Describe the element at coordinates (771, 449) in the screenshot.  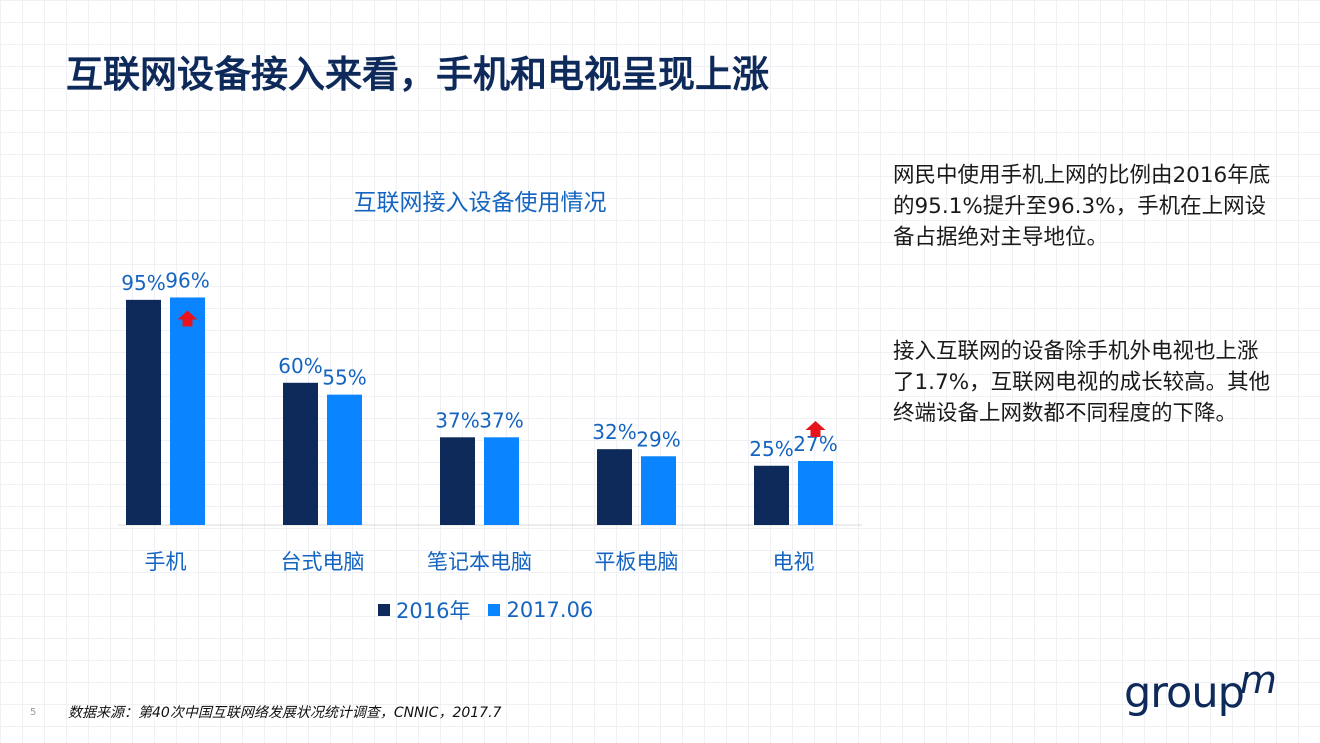
I see `data-label-1-5: 25%` at that location.